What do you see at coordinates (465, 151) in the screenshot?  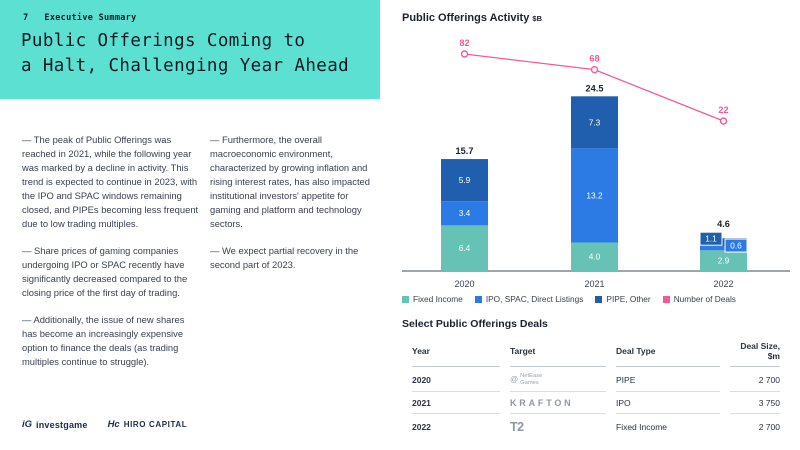 I see `bar-total-label: 15.7` at bounding box center [465, 151].